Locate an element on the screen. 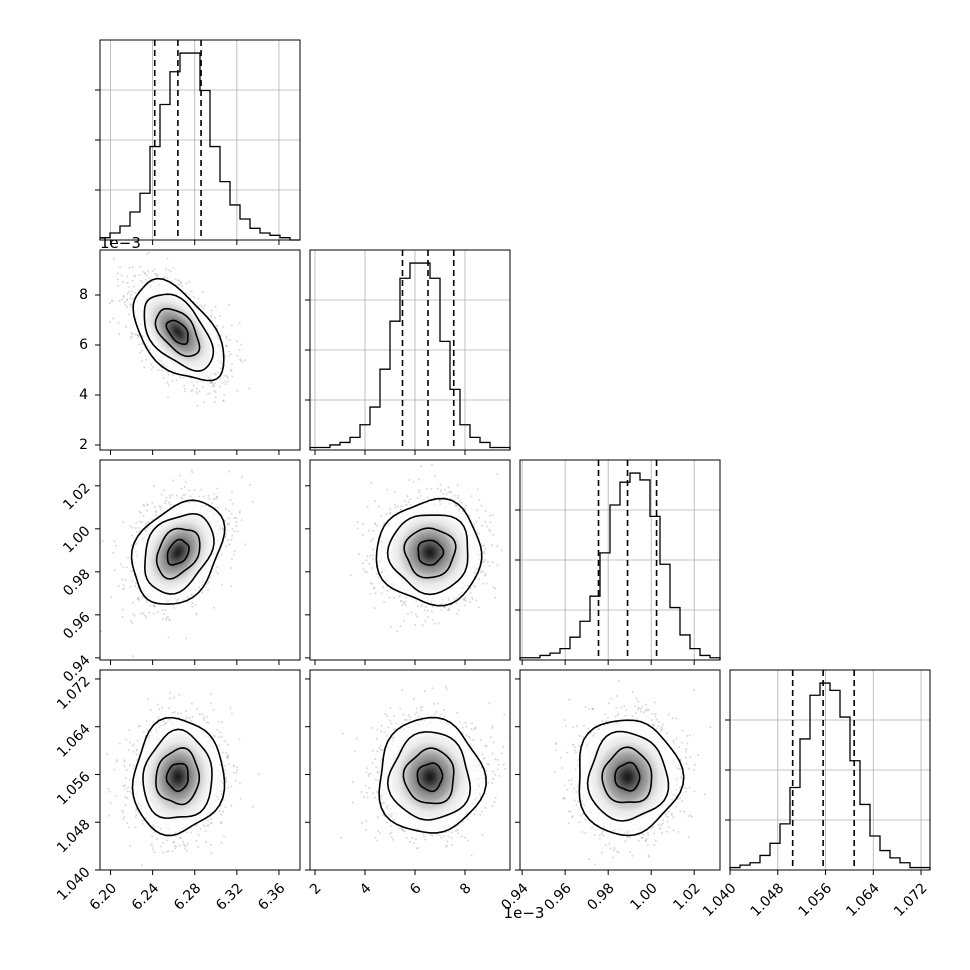 The height and width of the screenshot is (970, 970). histogram-step-line is located at coordinates (199, 146).